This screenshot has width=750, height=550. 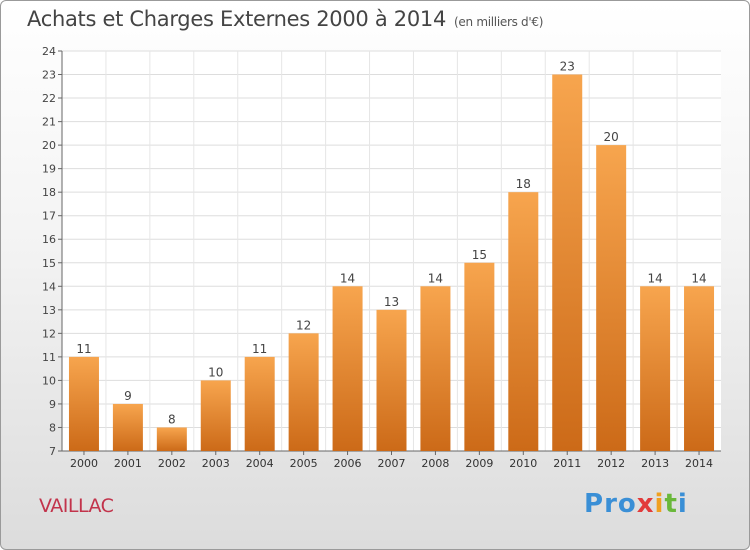 What do you see at coordinates (567, 463) in the screenshot?
I see `x-tick-label: 2011` at bounding box center [567, 463].